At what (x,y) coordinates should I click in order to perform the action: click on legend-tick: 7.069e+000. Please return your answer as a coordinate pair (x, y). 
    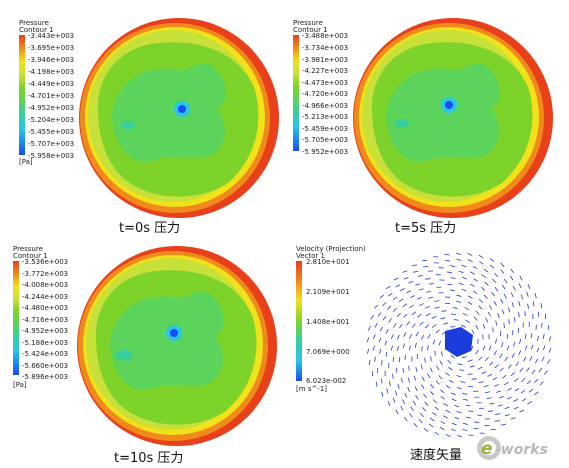
    Looking at the image, I should click on (328, 352).